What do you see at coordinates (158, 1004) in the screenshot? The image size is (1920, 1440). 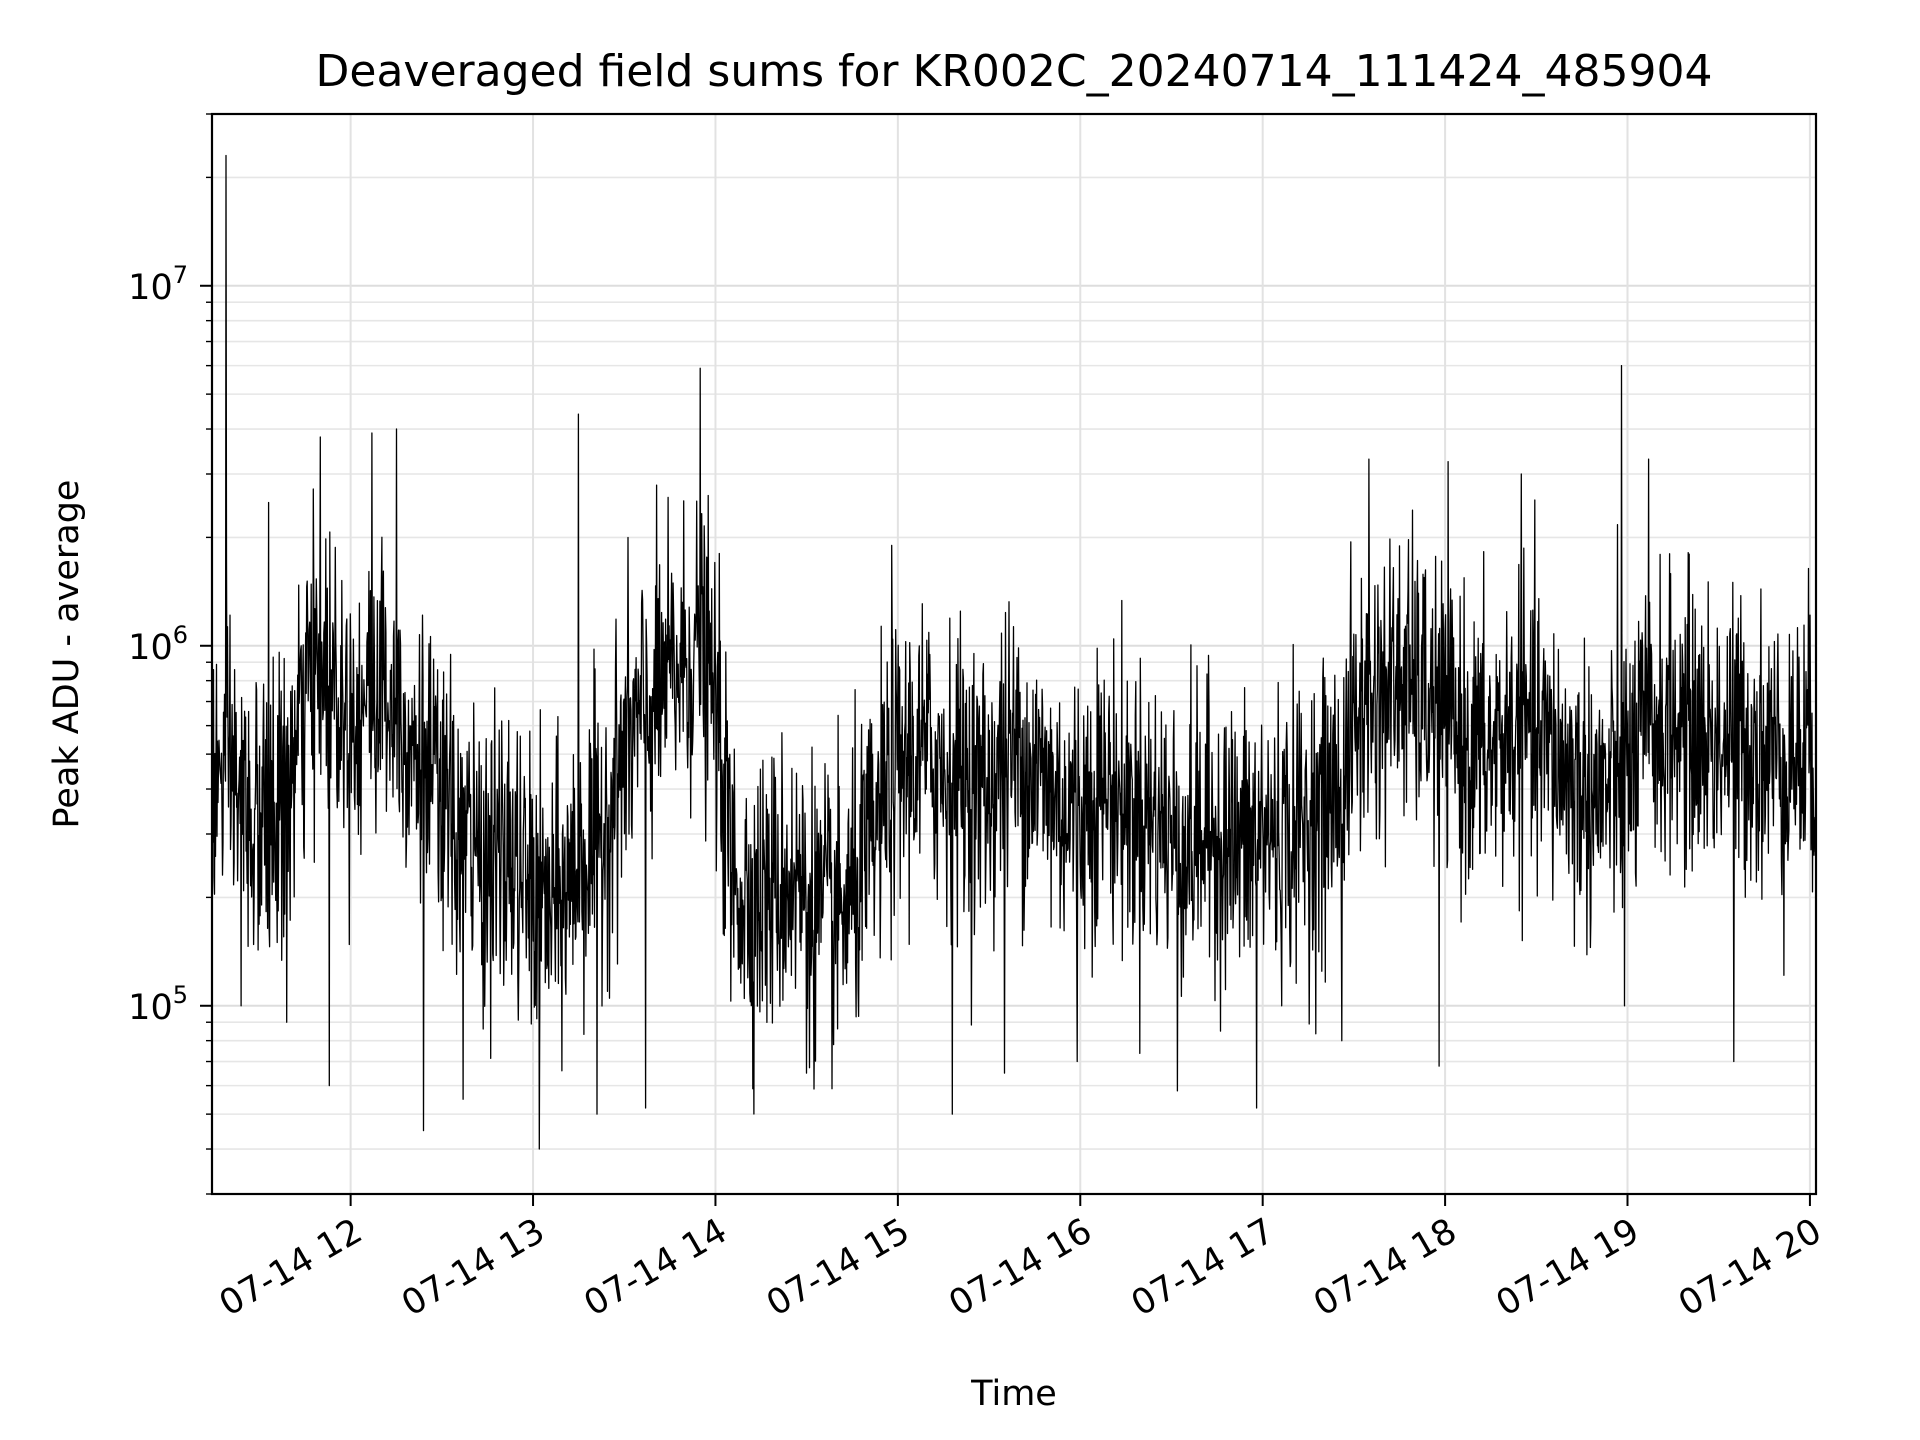 I see `y-tick-label: 10⁵` at bounding box center [158, 1004].